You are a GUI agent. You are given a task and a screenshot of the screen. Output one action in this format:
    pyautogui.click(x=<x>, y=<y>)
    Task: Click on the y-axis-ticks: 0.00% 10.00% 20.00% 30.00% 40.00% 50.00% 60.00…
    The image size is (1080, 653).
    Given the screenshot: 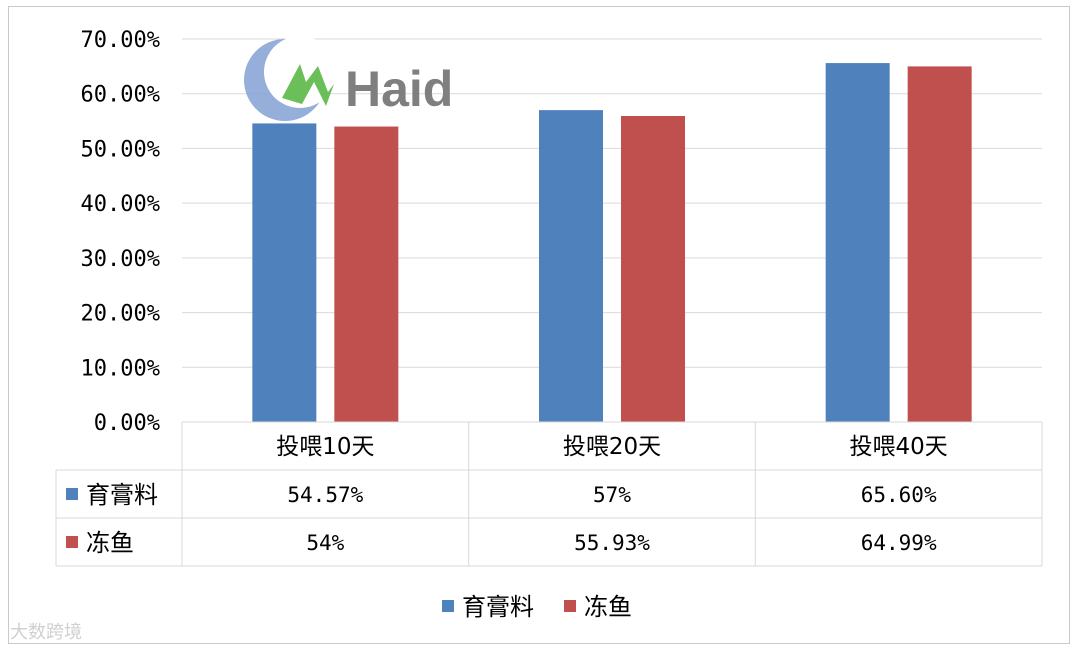 What is the action you would take?
    pyautogui.click(x=120, y=232)
    